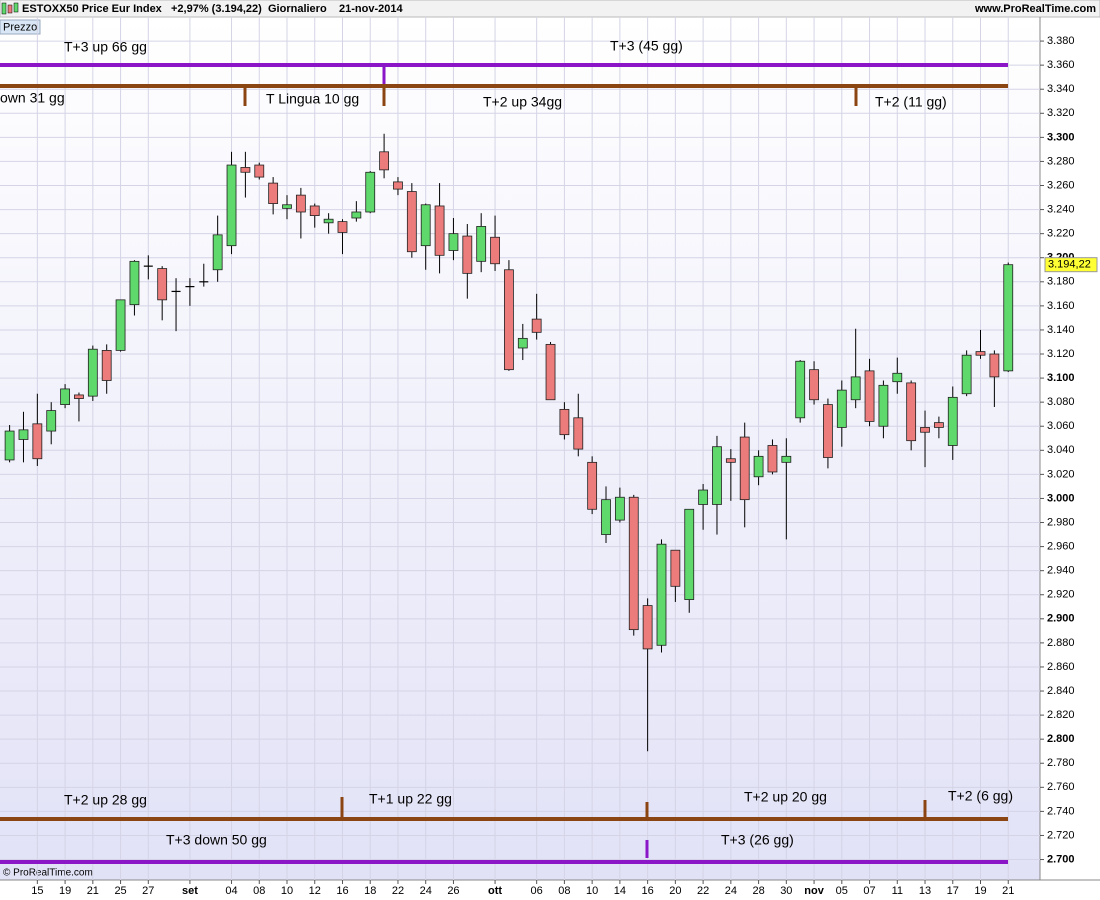 The height and width of the screenshot is (900, 1100). I want to click on header-bar, so click(550, 9).